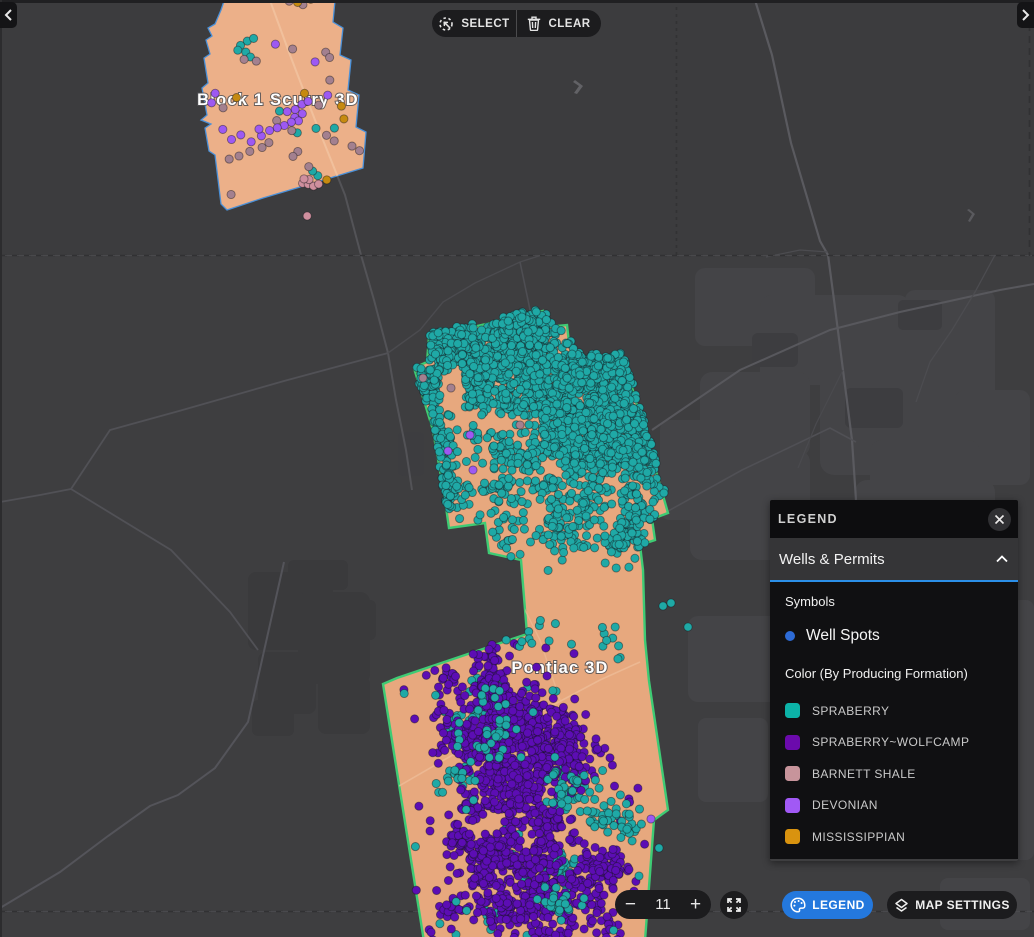  I want to click on svg-text: Pontiac 3D, so click(559, 668).